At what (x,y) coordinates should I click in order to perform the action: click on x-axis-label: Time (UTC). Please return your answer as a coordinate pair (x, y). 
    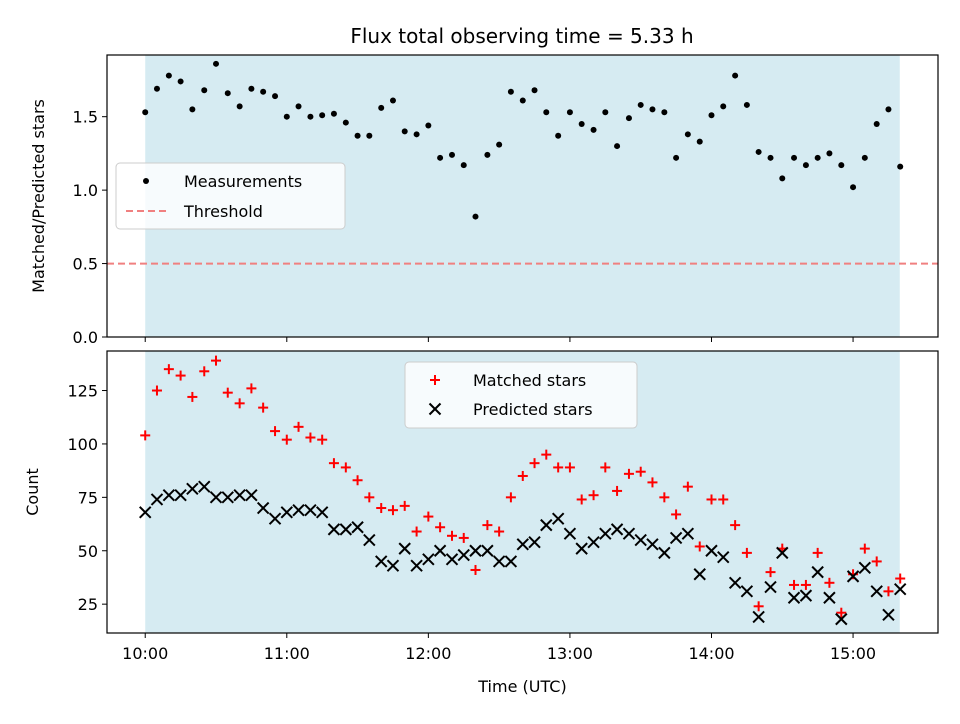
    Looking at the image, I should click on (521, 686).